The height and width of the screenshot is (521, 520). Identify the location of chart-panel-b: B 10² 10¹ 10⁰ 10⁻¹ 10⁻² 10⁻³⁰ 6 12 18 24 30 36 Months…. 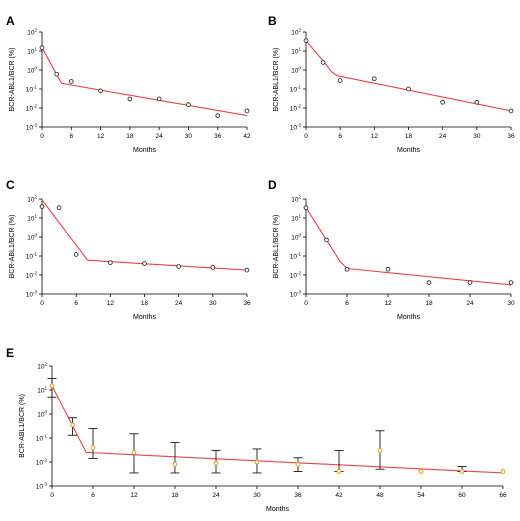
(391, 84).